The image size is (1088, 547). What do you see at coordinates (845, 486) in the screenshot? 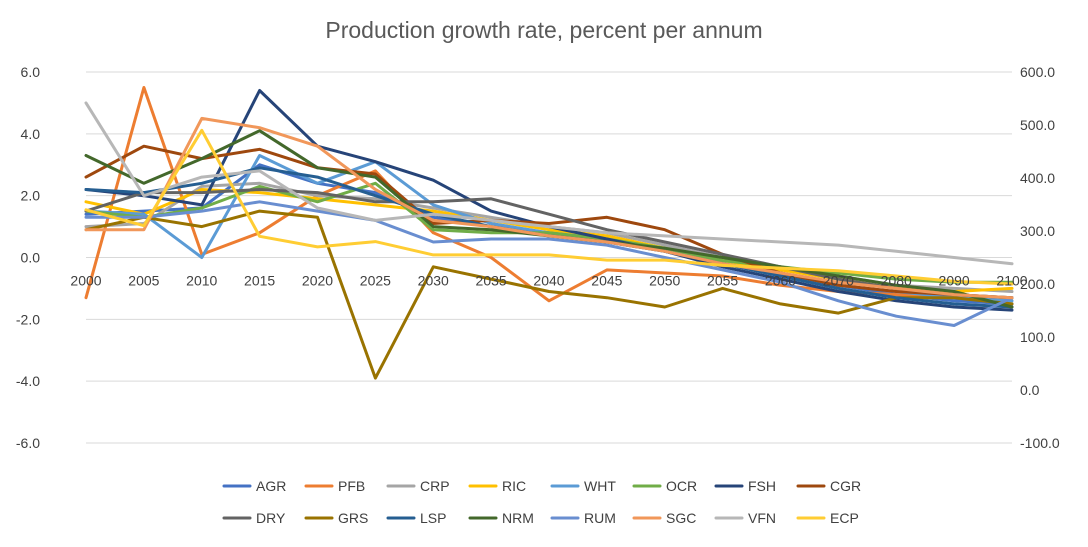
I see `legend-label: CGR` at bounding box center [845, 486].